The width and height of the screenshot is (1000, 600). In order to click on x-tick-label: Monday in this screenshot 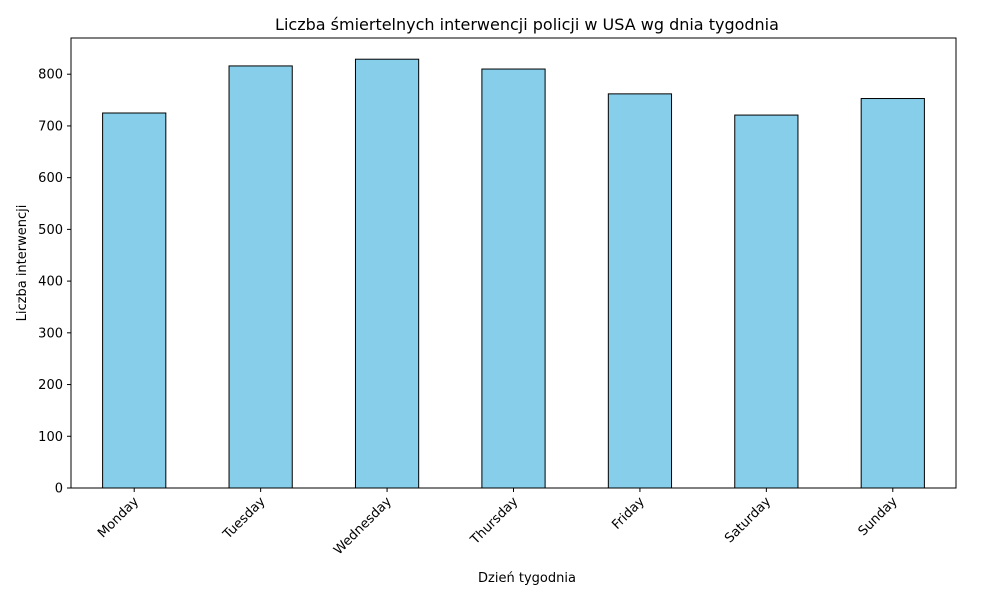, I will do `click(118, 517)`.